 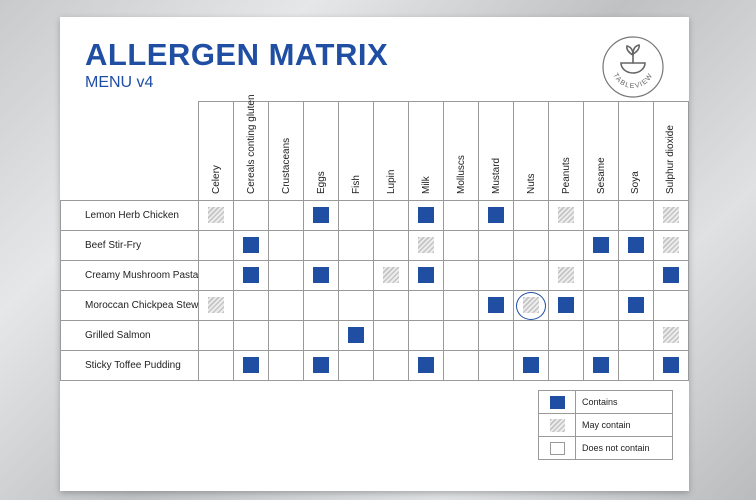 I want to click on legend-label: Does not contain, so click(x=624, y=448).